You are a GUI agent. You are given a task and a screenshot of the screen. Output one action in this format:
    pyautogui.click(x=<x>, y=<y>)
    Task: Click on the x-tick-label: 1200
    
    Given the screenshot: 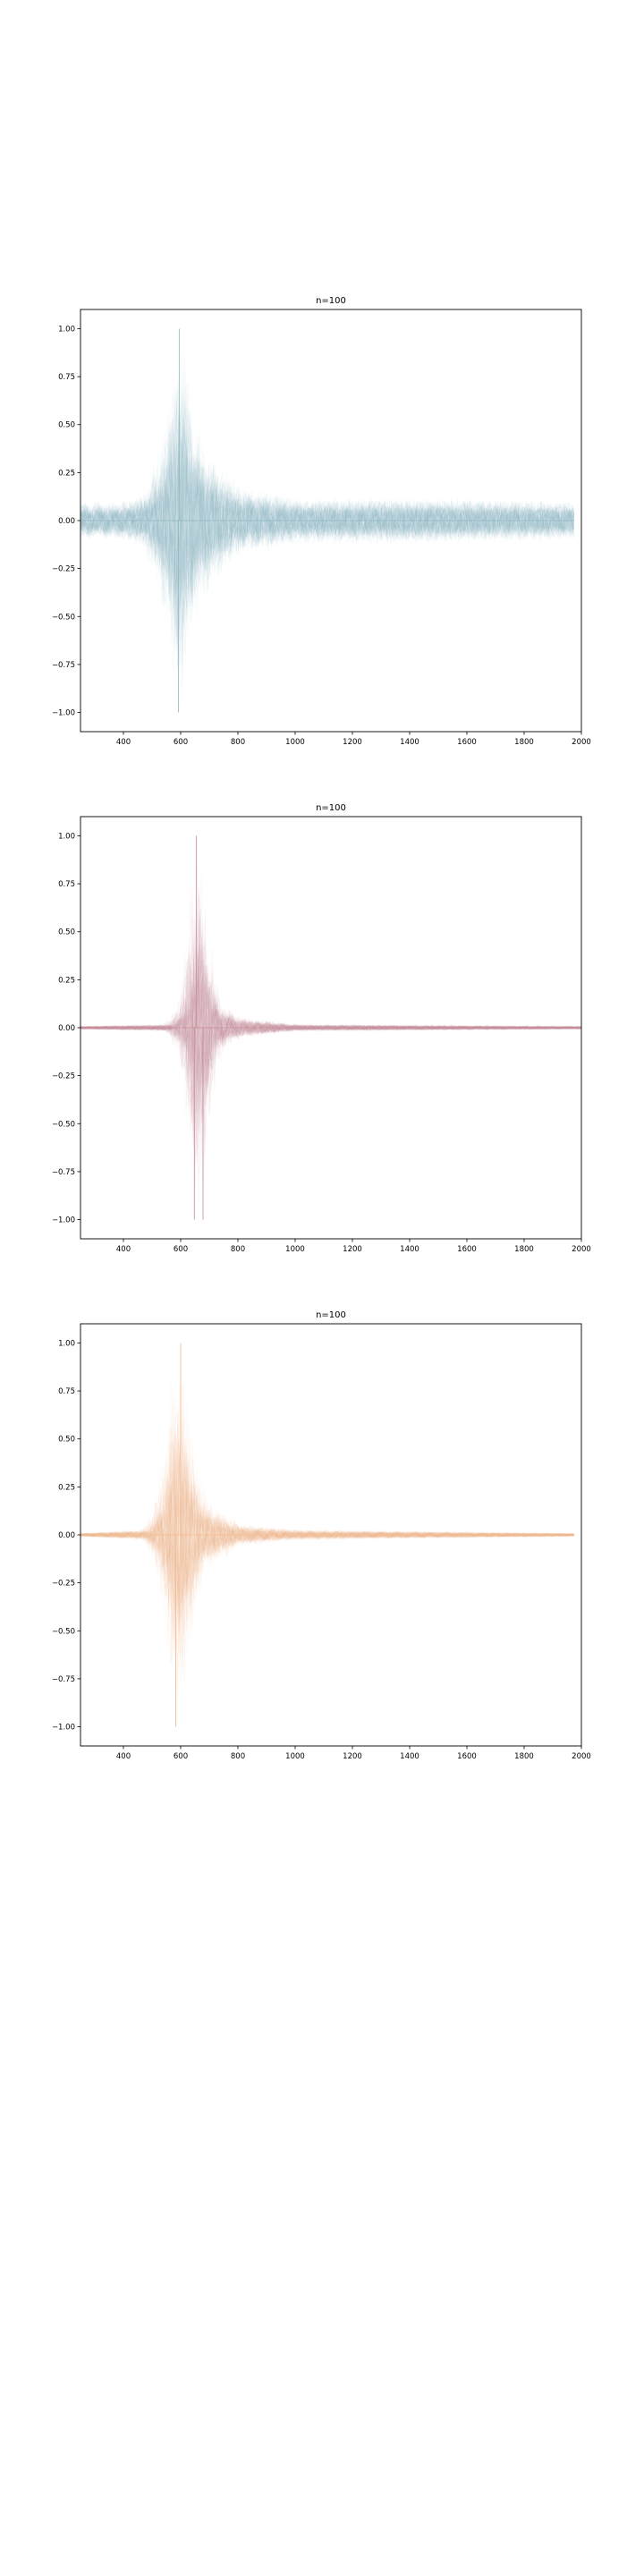 What is the action you would take?
    pyautogui.click(x=352, y=742)
    